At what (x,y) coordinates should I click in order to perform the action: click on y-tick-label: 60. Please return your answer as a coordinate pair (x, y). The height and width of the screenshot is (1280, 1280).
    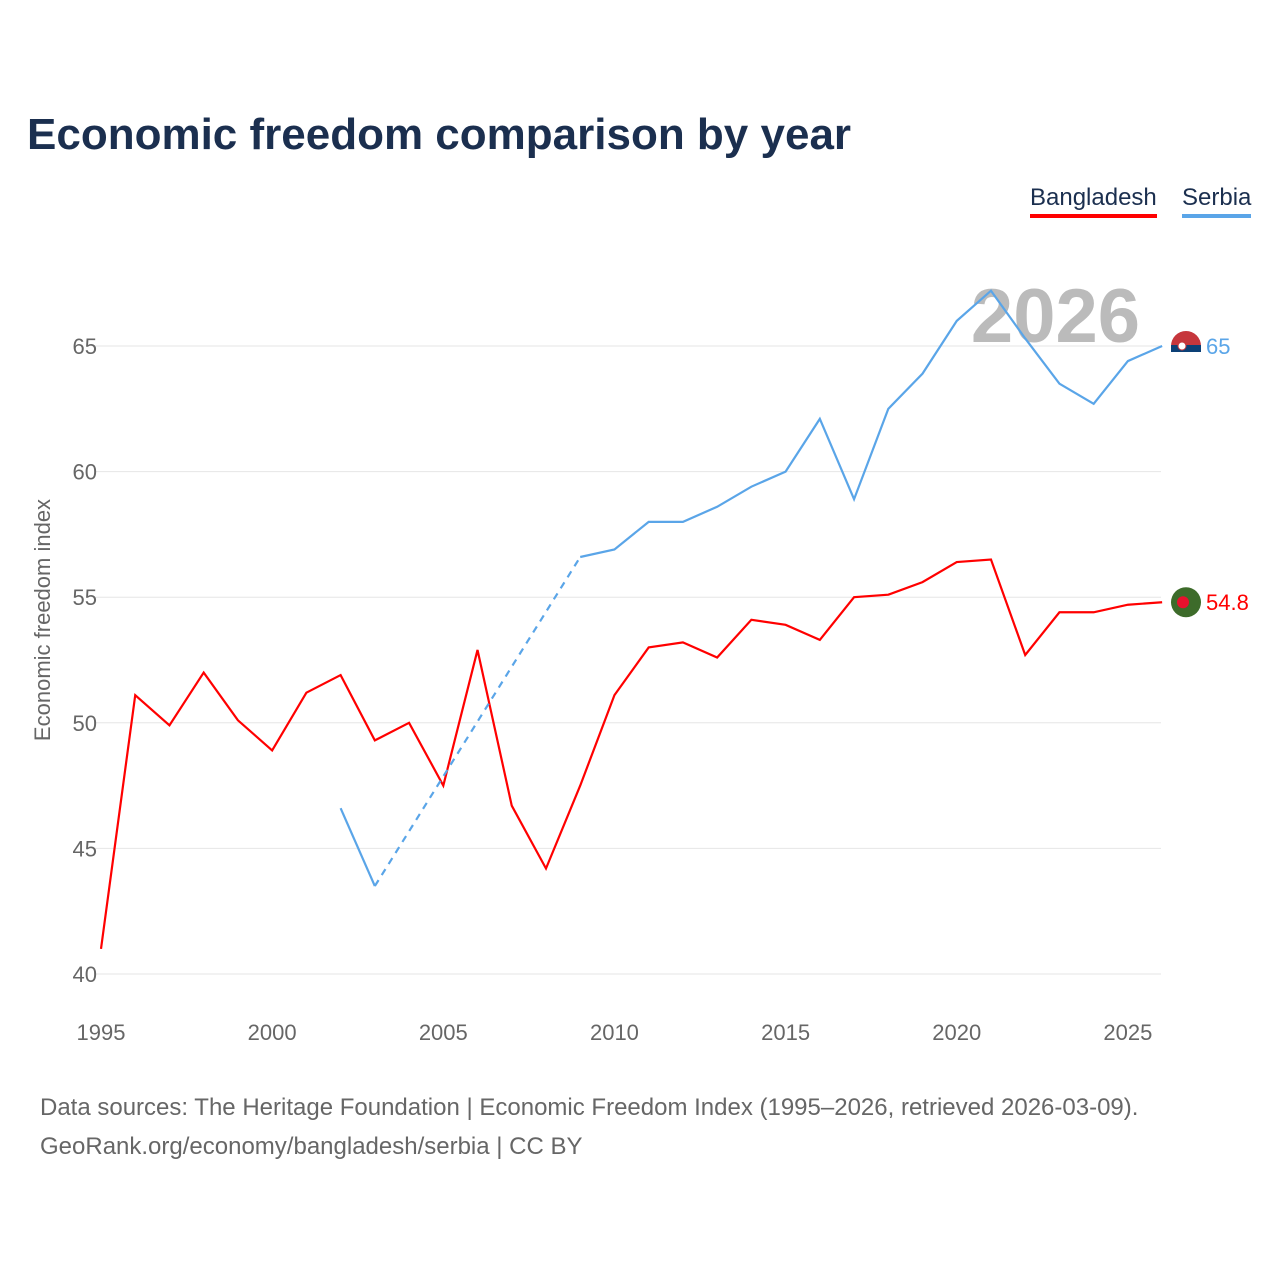
    Looking at the image, I should click on (85, 472).